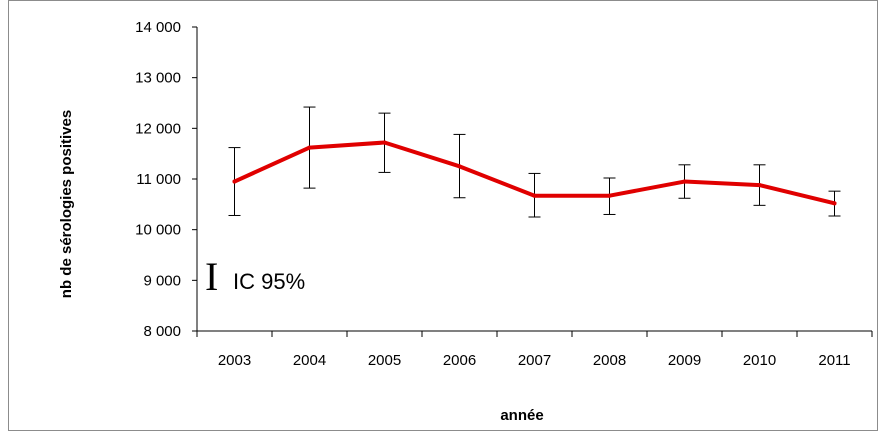 The height and width of the screenshot is (433, 881). Describe the element at coordinates (309, 360) in the screenshot. I see `x-tick-label: 2004` at that location.